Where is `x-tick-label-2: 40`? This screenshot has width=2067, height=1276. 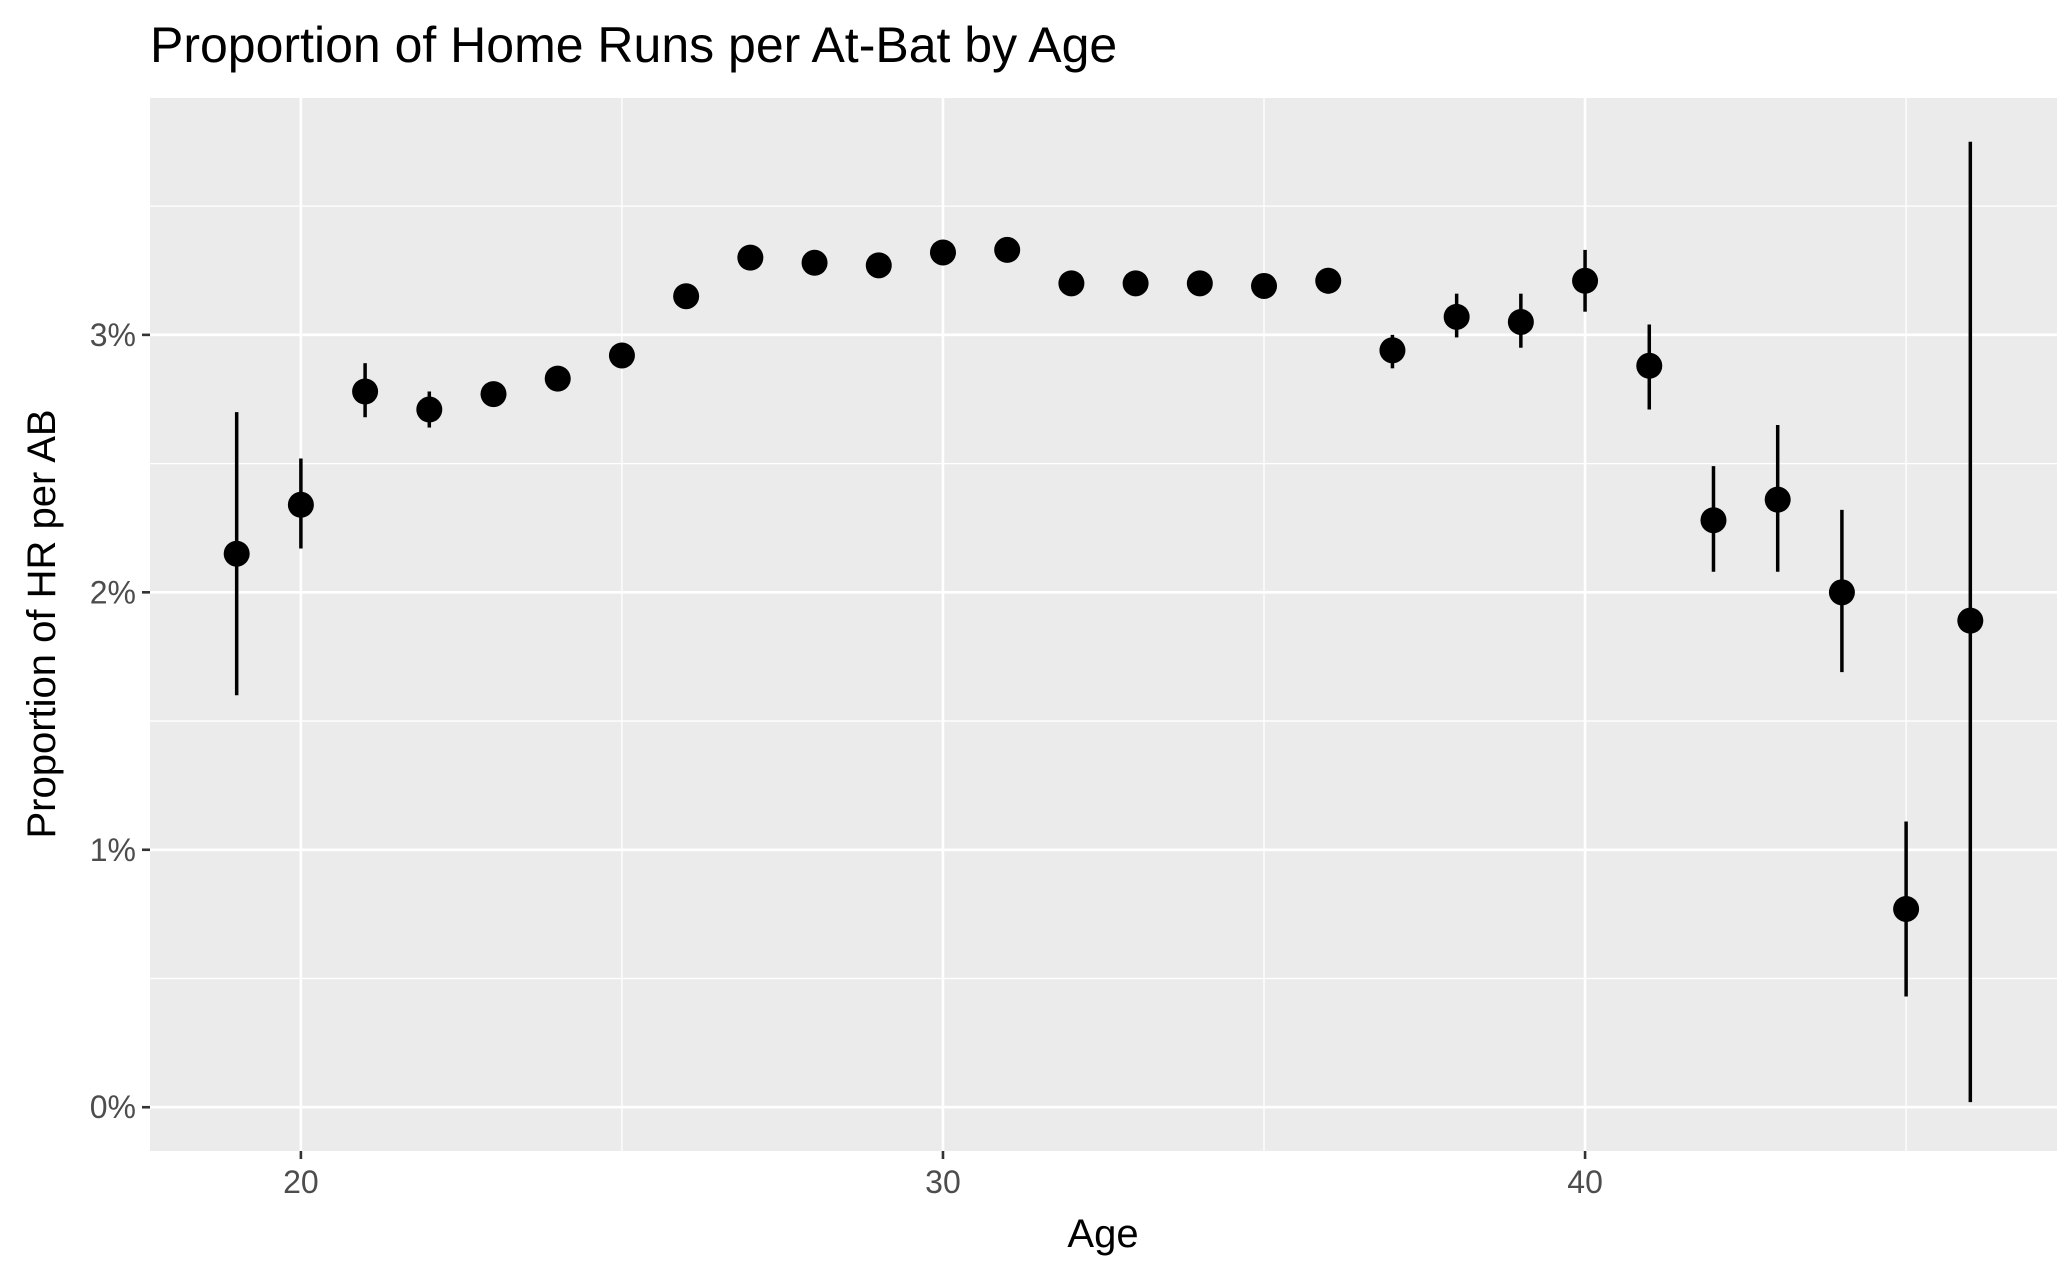 x-tick-label-2: 40 is located at coordinates (1585, 1182).